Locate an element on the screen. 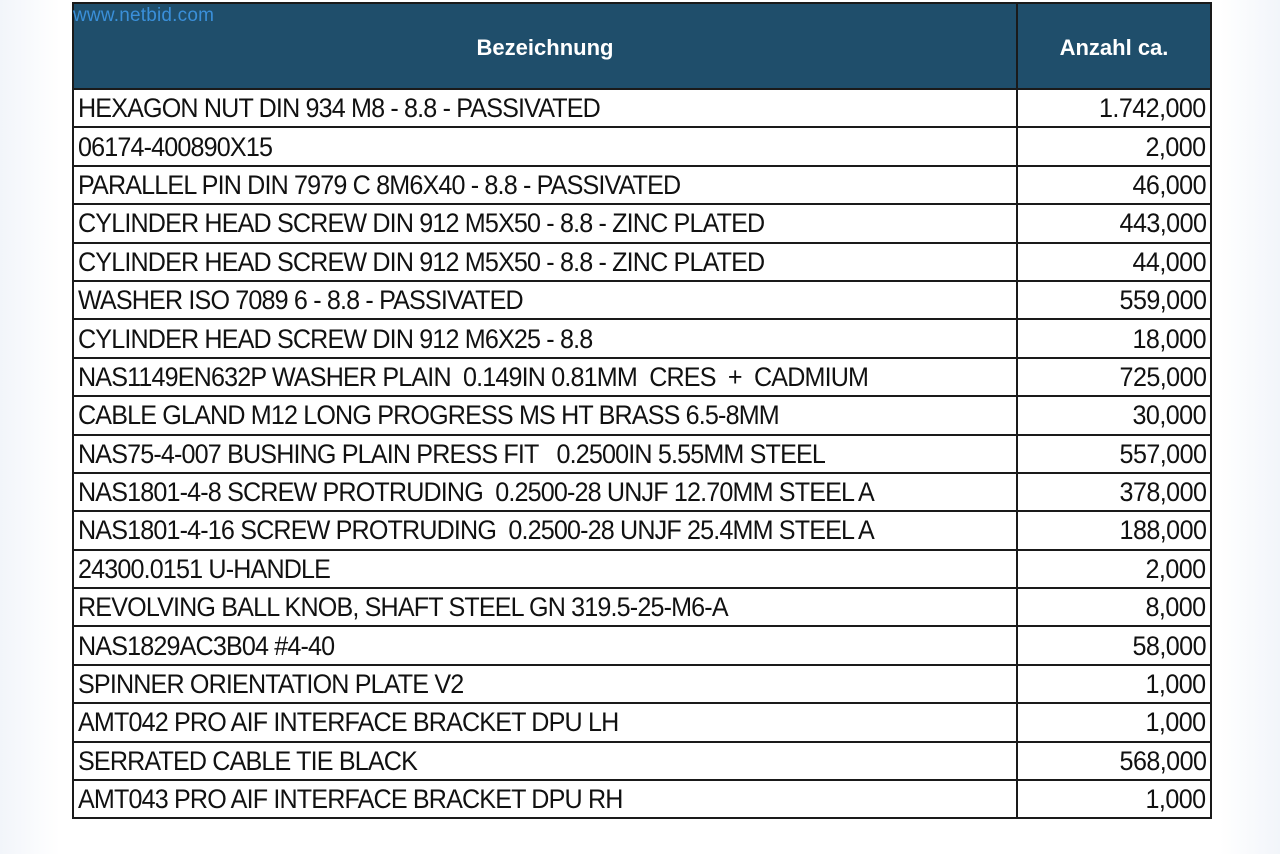 The image size is (1280, 854). cell-qty: 8,000 is located at coordinates (1114, 607).